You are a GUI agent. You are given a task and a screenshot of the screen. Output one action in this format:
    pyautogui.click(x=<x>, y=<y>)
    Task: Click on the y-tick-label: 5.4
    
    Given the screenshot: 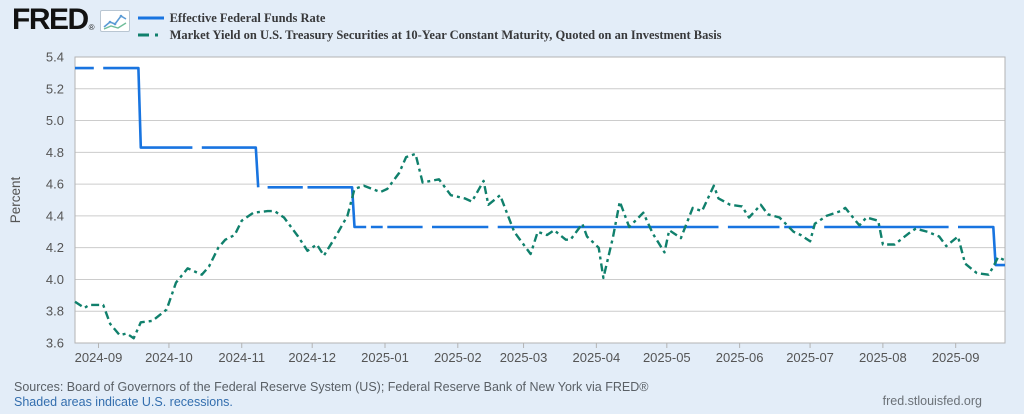 What is the action you would take?
    pyautogui.click(x=55, y=57)
    